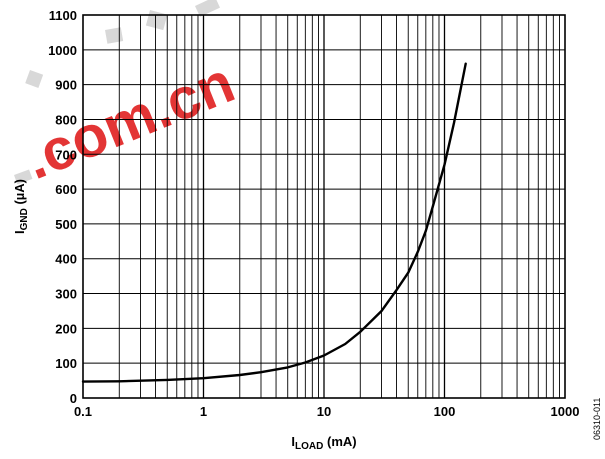 The image size is (605, 459). What do you see at coordinates (309, 446) in the screenshot?
I see `x-axis-label-sub: LOAD` at bounding box center [309, 446].